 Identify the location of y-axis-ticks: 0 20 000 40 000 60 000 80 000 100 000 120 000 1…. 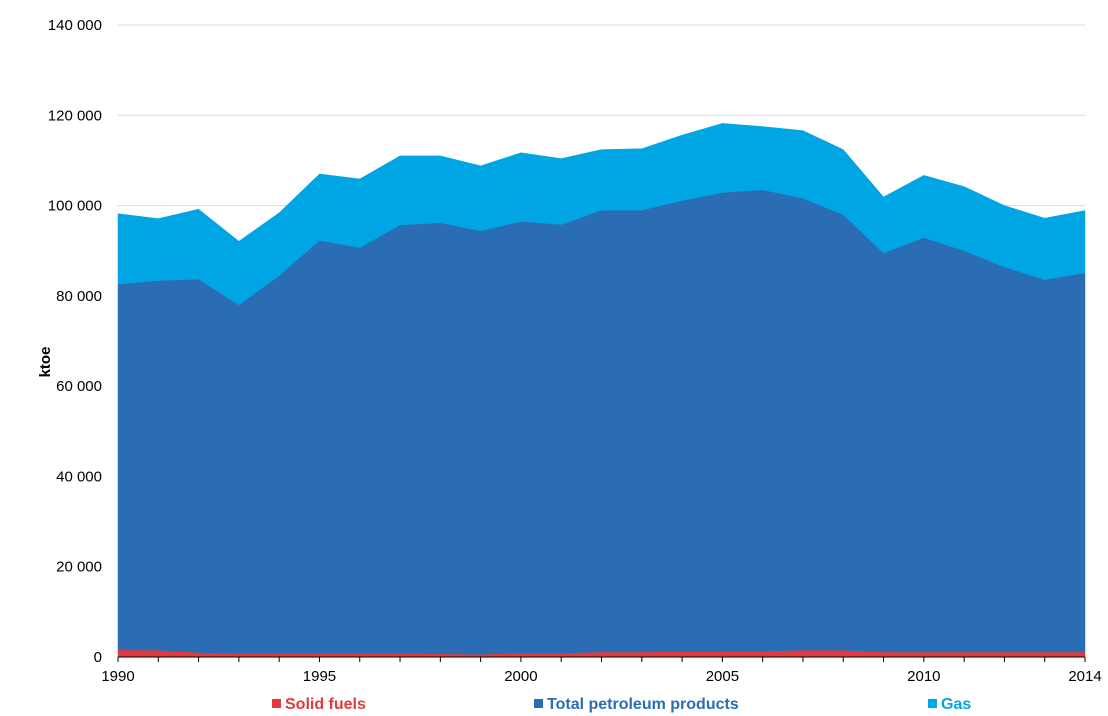
(75, 341).